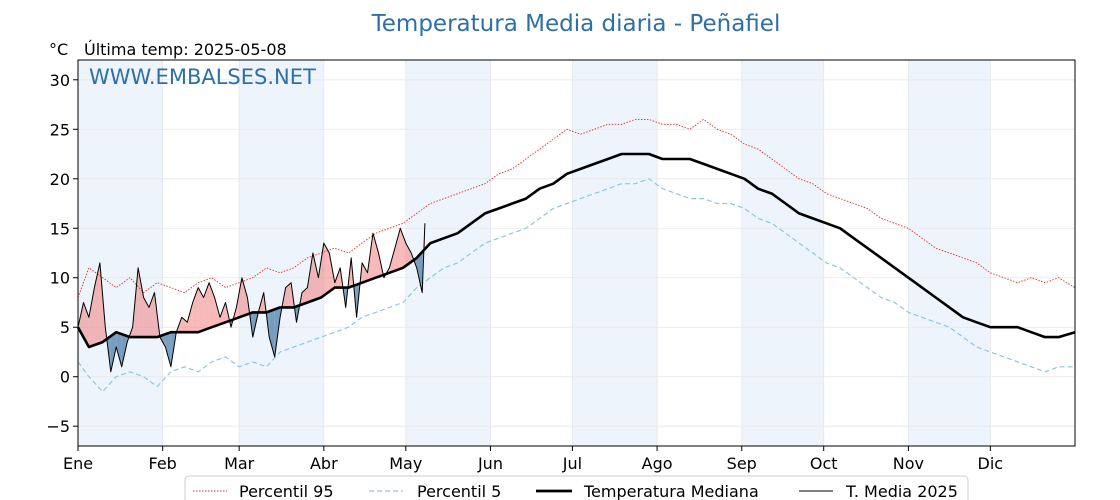  What do you see at coordinates (62, 253) in the screenshot?
I see `y-axis-ticks: −5 0 5 10 15 20 25 30` at bounding box center [62, 253].